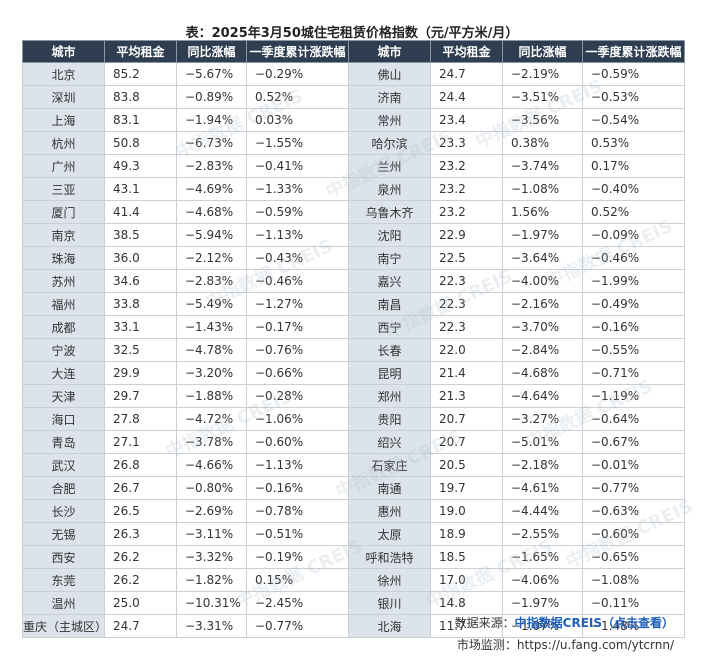 Image resolution: width=704 pixels, height=663 pixels. I want to click on q1-change-cell: −0.66%, so click(297, 373).